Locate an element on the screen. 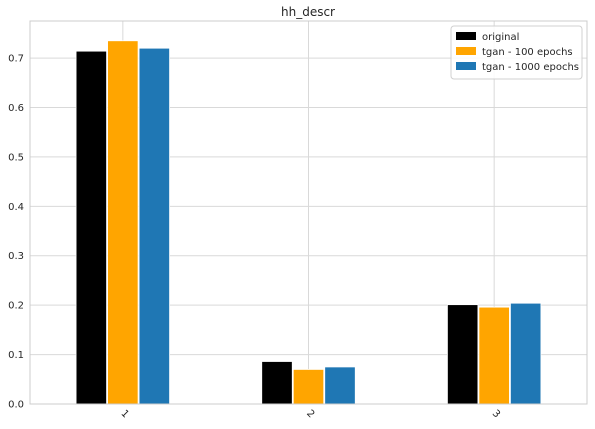 The height and width of the screenshot is (429, 595). y-tick-label: 0.1 is located at coordinates (16, 355).